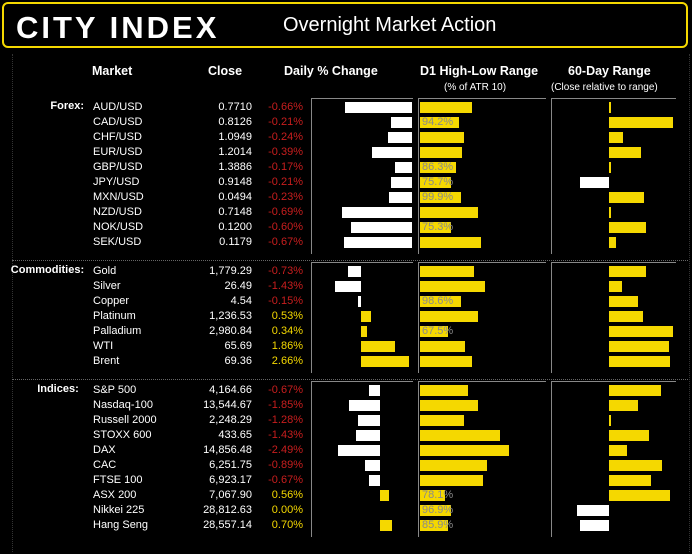 This screenshot has height=554, width=692. I want to click on daily-change-value: -0.24%, so click(285, 137).